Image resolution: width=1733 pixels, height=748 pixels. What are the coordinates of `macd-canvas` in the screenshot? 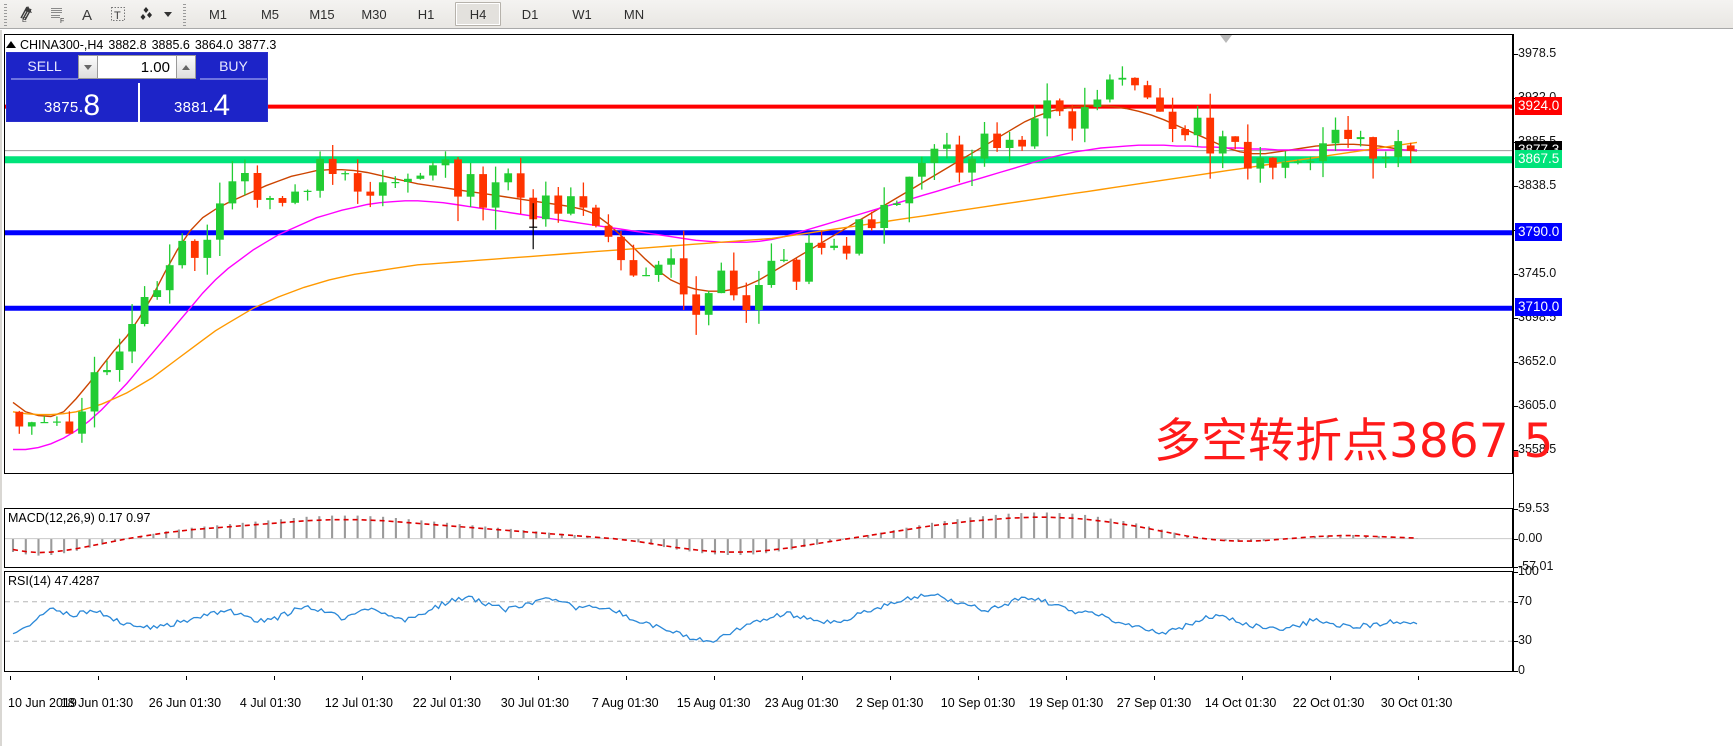 It's located at (758, 534).